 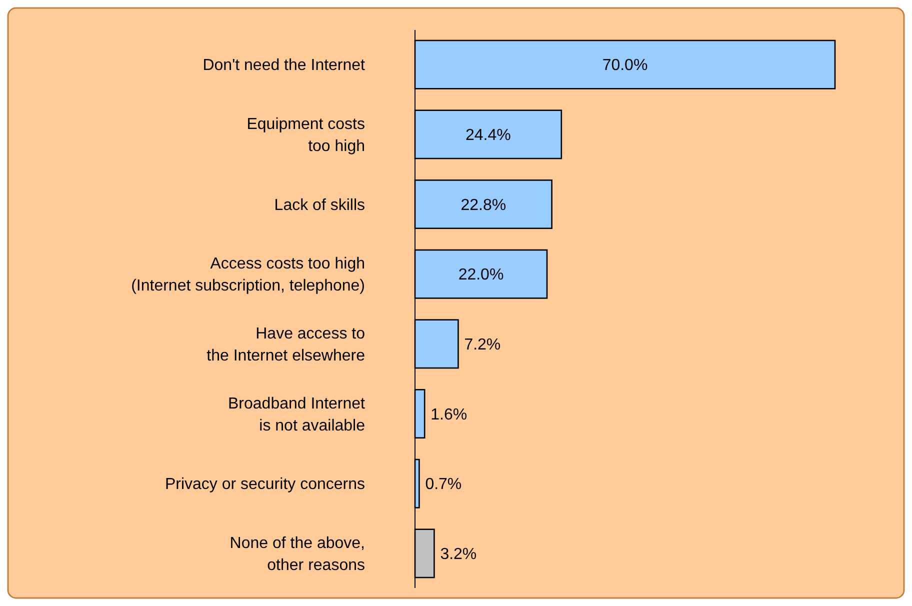 What do you see at coordinates (286, 345) in the screenshot?
I see `y-tick-label: Have access to the Internet elsewhere` at bounding box center [286, 345].